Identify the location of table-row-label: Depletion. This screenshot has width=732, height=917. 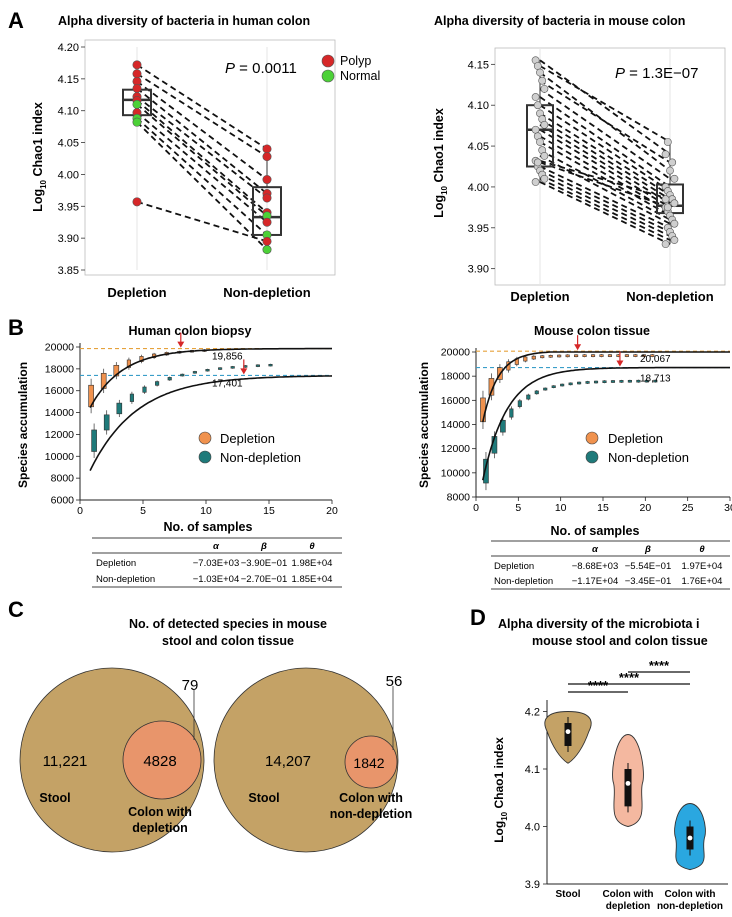
(514, 566).